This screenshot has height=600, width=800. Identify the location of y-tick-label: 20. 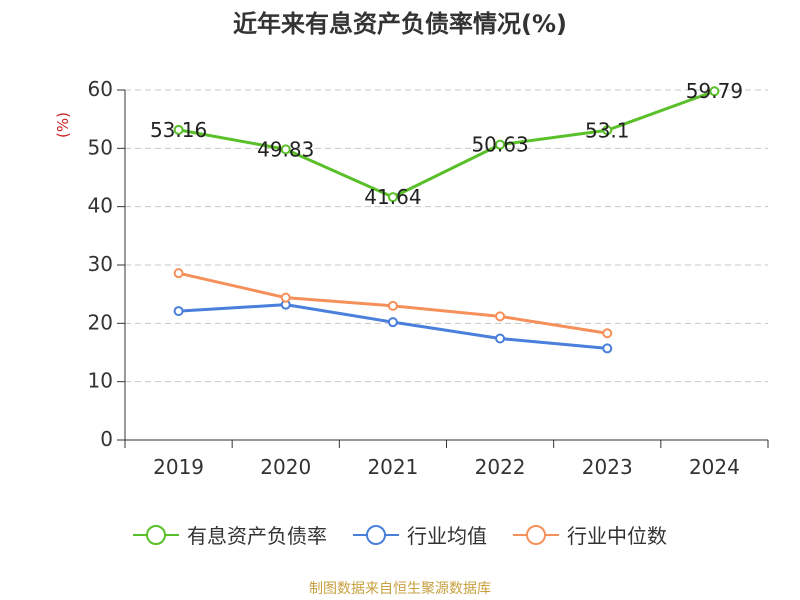
(100, 322).